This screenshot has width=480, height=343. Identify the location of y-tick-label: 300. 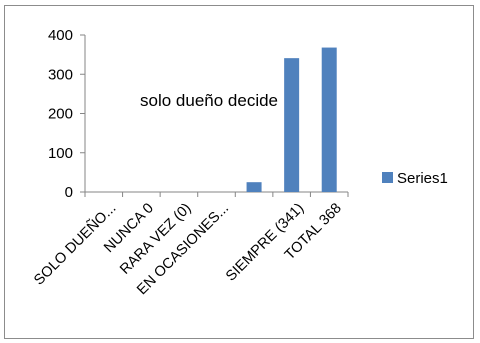
(60, 74).